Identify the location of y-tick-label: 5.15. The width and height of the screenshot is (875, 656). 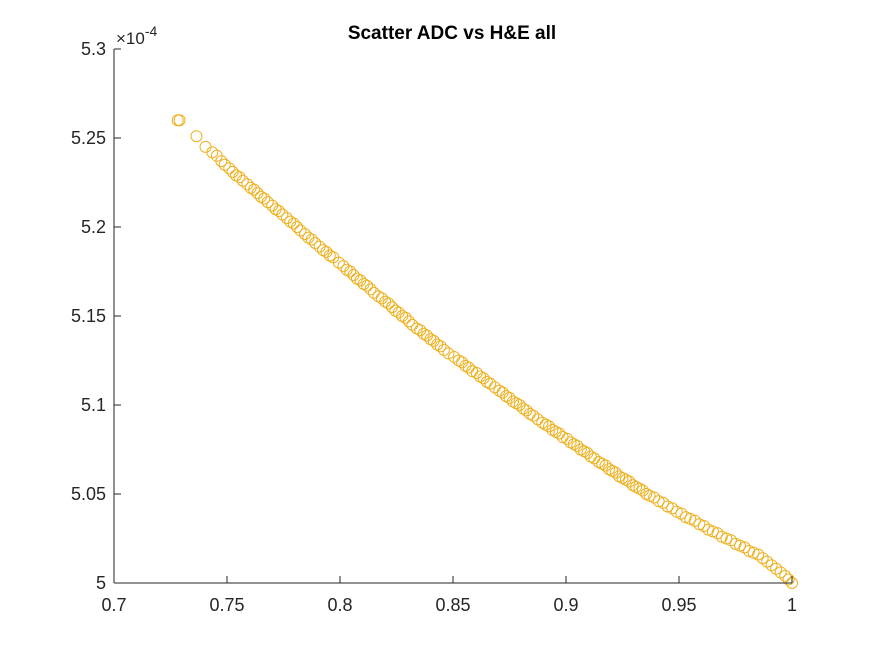
(88, 316).